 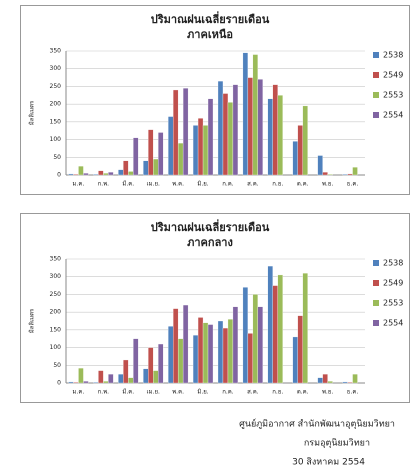 I want to click on legend-label: 2553, so click(x=393, y=303).